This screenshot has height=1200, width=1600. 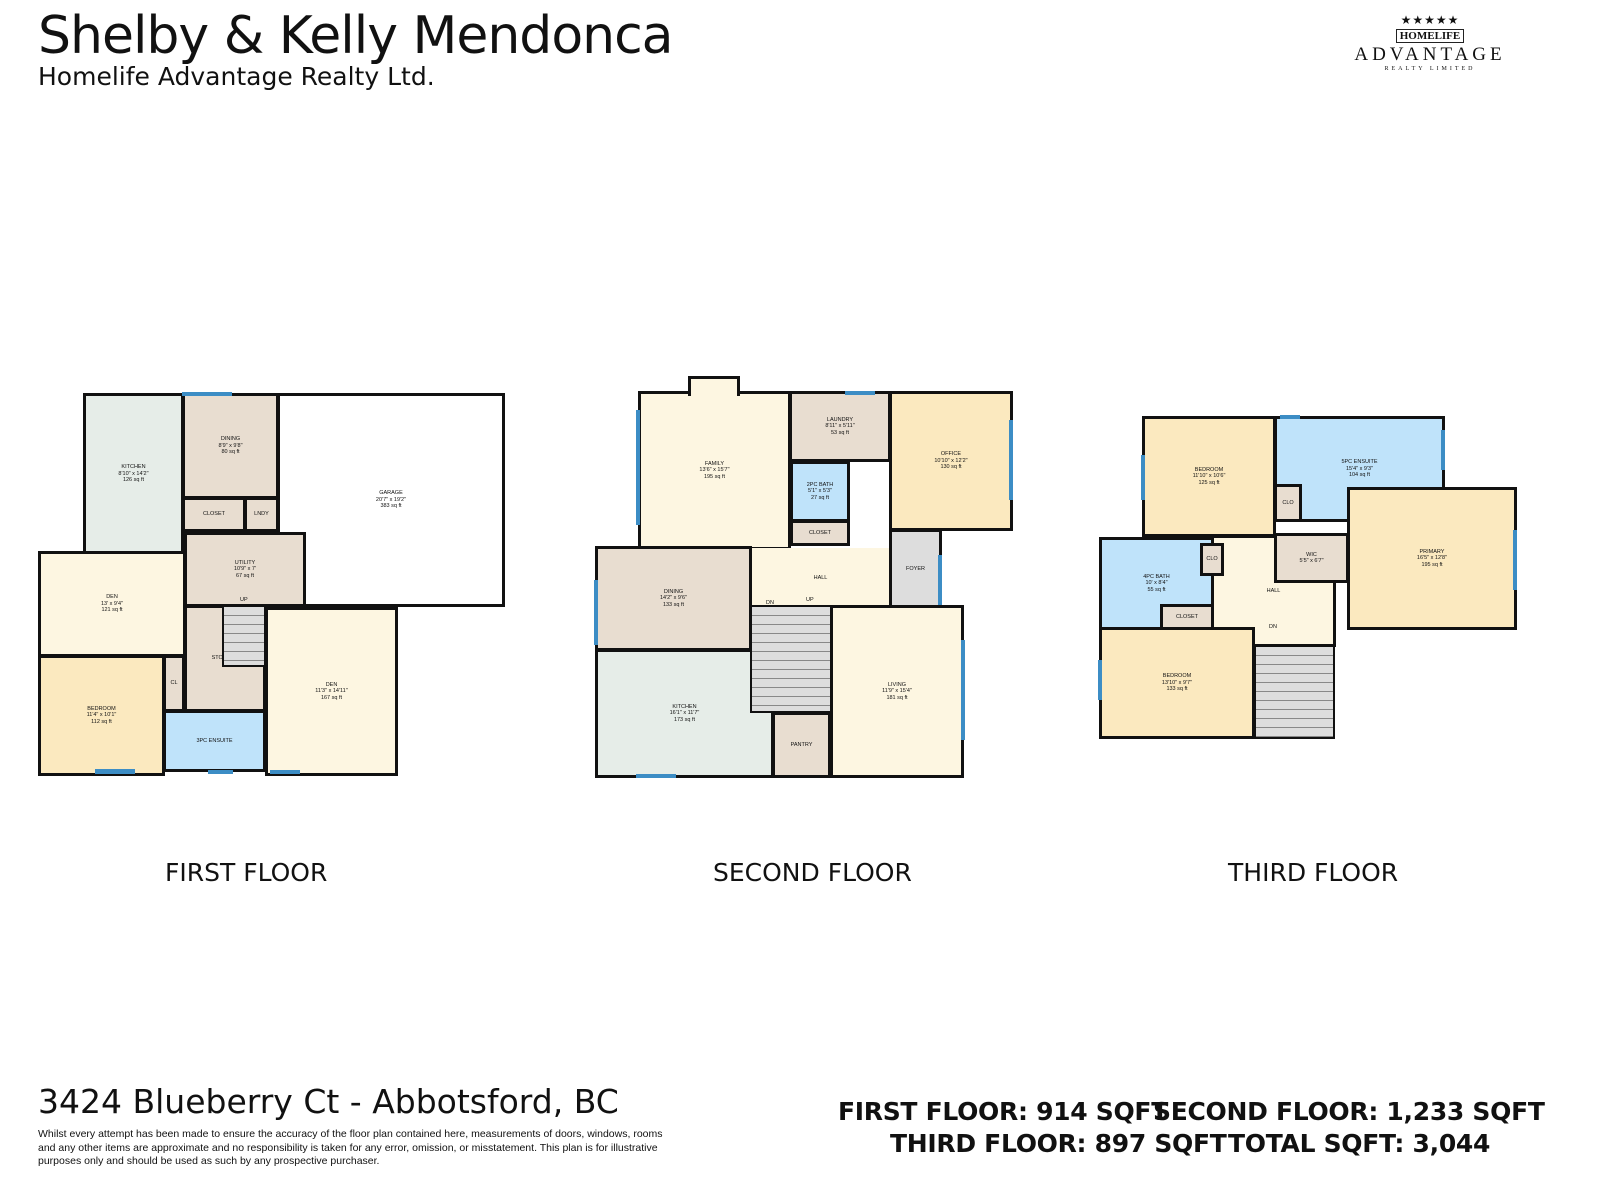 I want to click on room-pantry: PANTRY, so click(x=801, y=745).